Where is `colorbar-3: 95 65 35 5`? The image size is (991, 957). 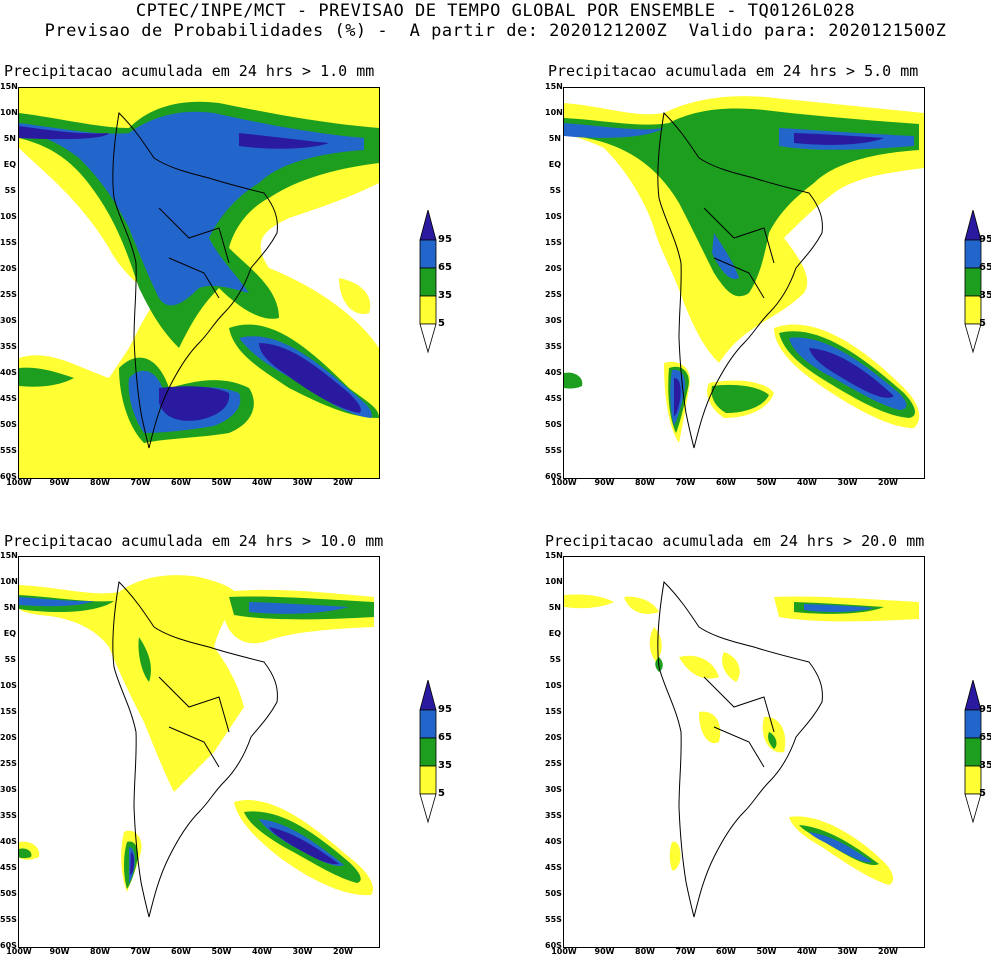 colorbar-3: 95 65 35 5 is located at coordinates (448, 754).